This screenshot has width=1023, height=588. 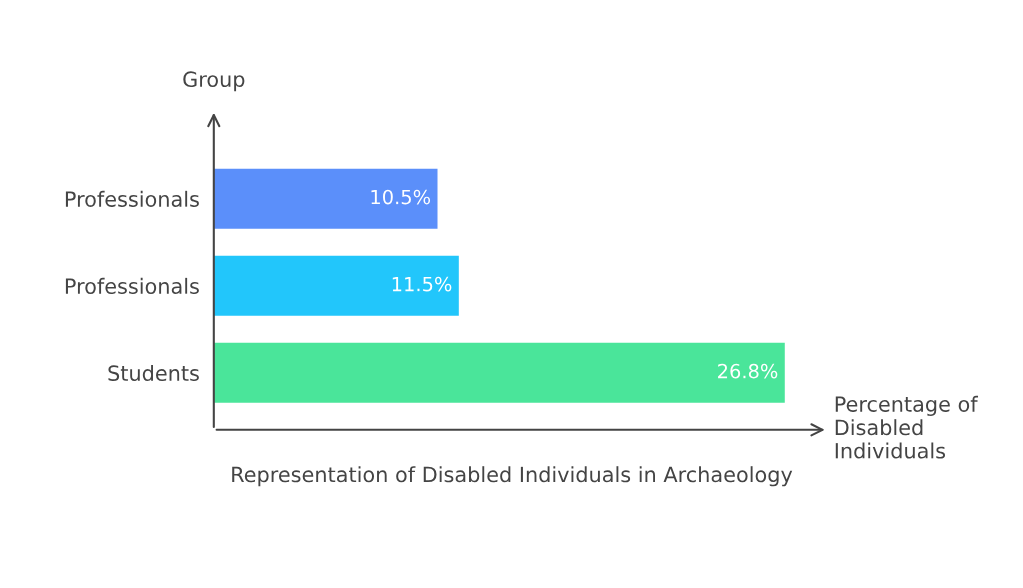 What do you see at coordinates (422, 284) in the screenshot?
I see `data-label: 11.5%` at bounding box center [422, 284].